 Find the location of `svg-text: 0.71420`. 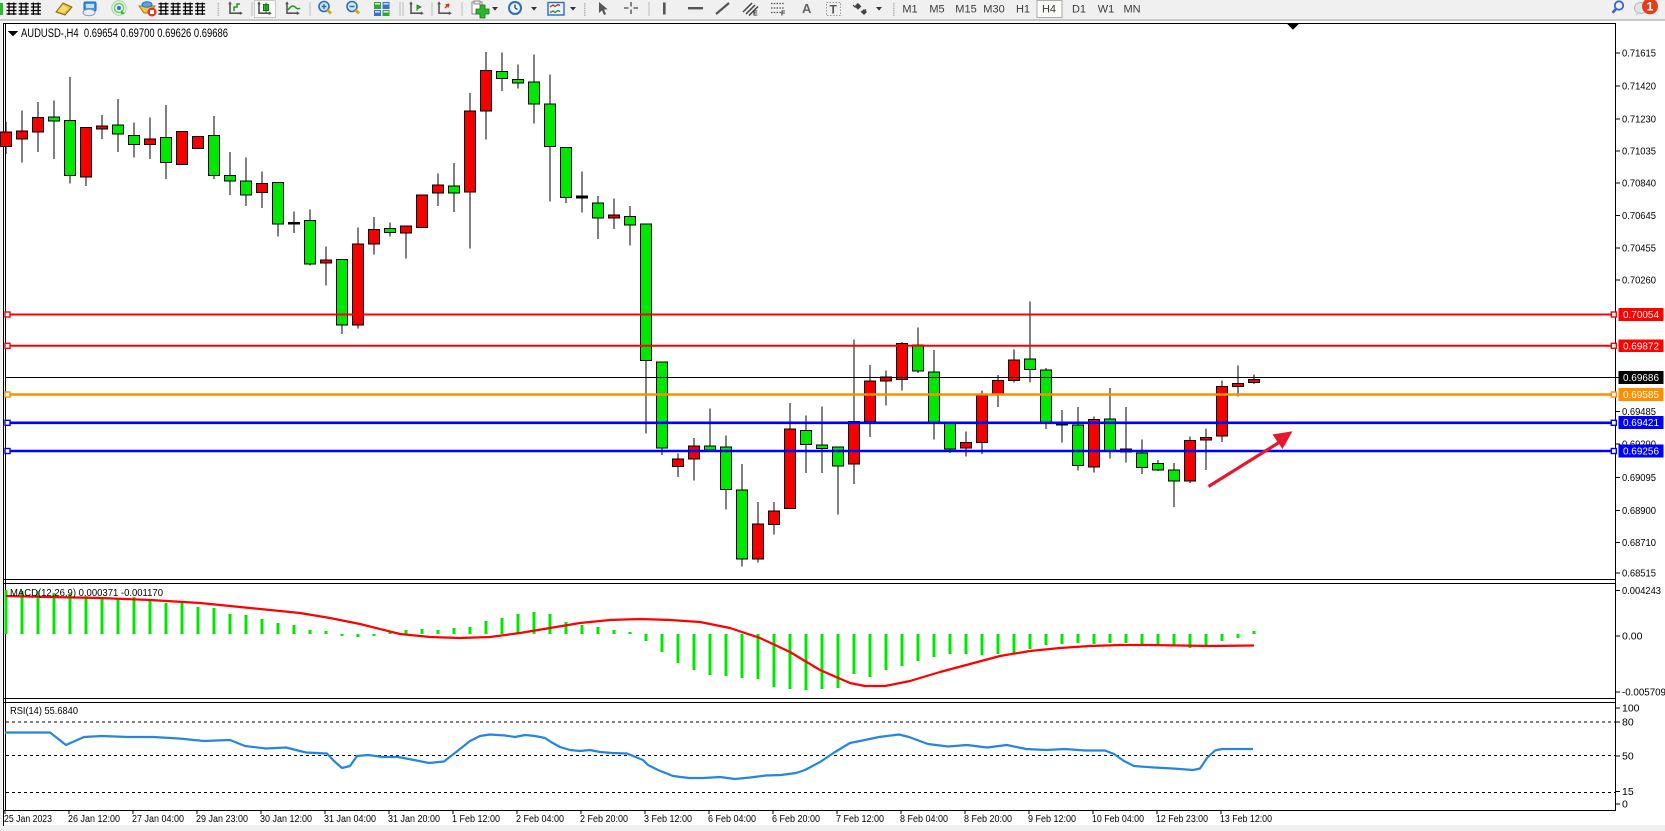

svg-text: 0.71420 is located at coordinates (1639, 87).